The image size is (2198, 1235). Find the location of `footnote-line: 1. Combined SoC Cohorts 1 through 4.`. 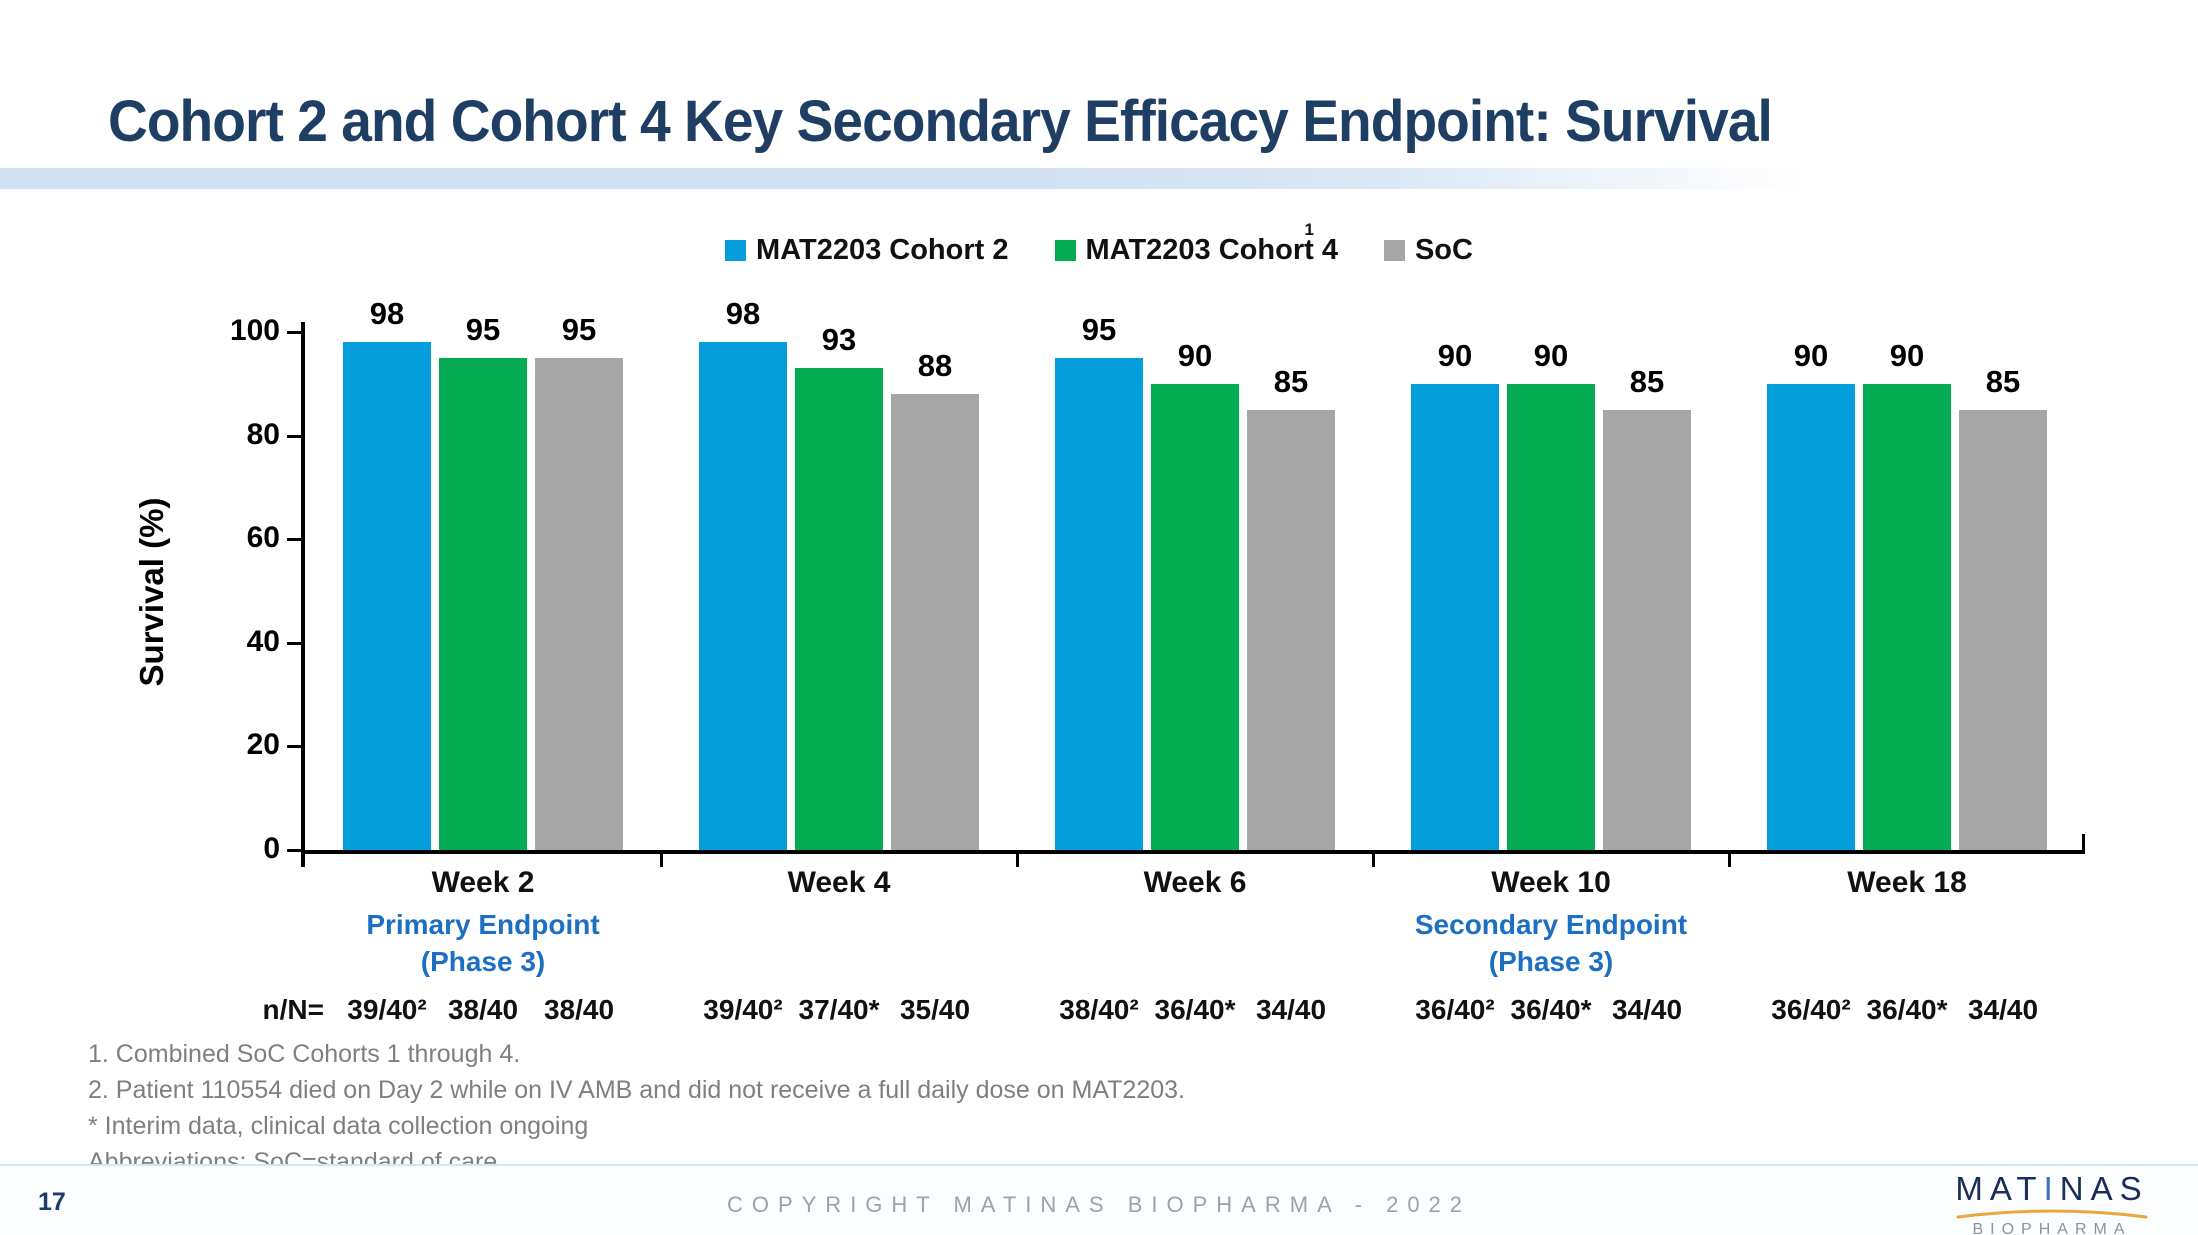

footnote-line: 1. Combined SoC Cohorts 1 through 4. is located at coordinates (304, 1054).